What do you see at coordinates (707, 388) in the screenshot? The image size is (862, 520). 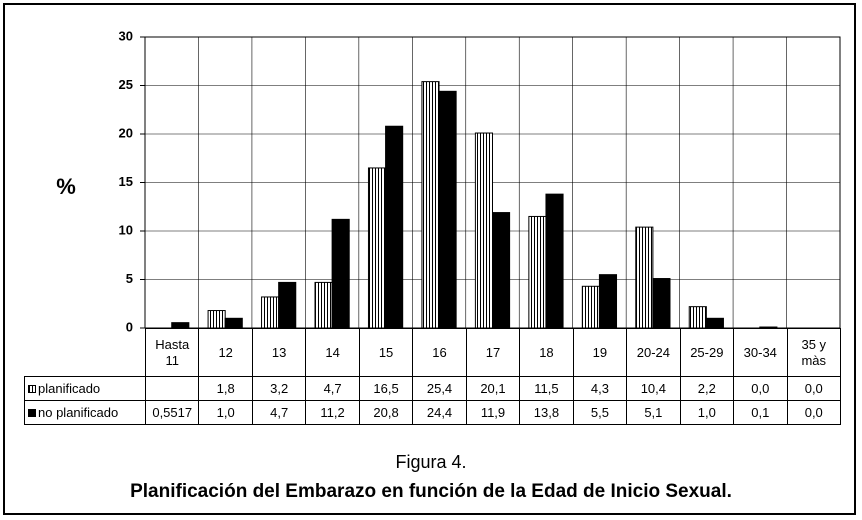 I see `data-table-value: 2,2` at bounding box center [707, 388].